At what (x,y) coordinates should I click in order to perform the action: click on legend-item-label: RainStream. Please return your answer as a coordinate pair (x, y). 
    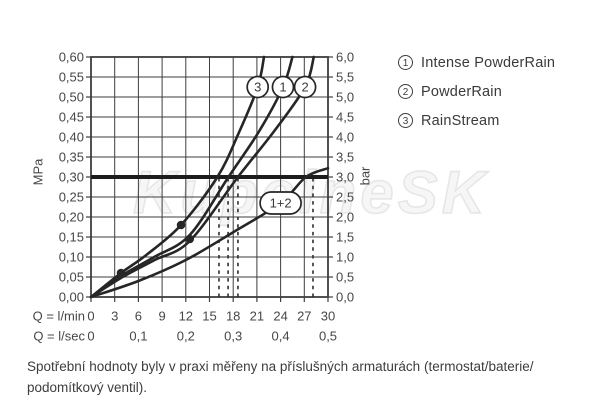
    Looking at the image, I should click on (460, 120).